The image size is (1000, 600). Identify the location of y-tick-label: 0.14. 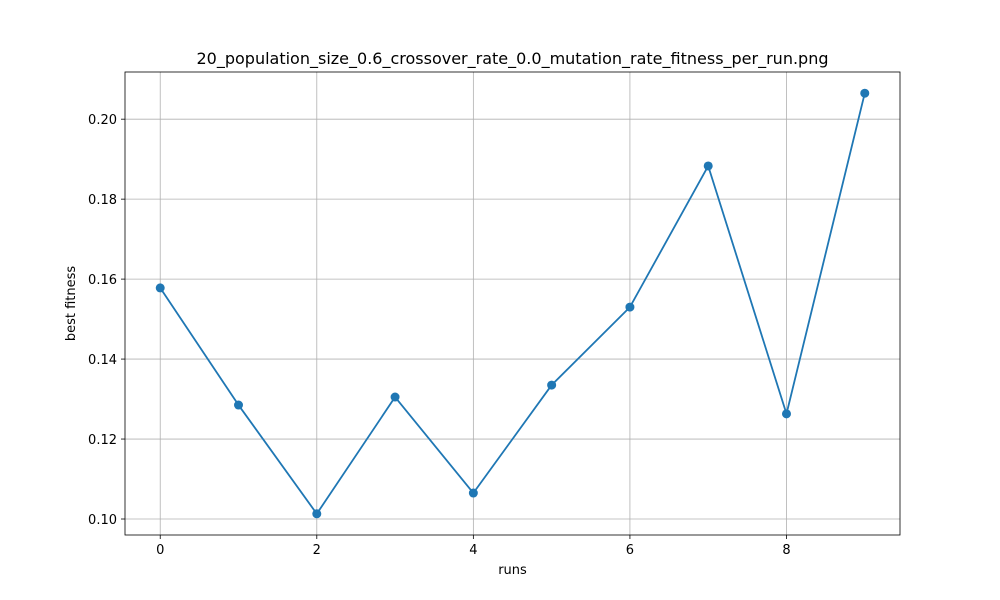
(102, 360).